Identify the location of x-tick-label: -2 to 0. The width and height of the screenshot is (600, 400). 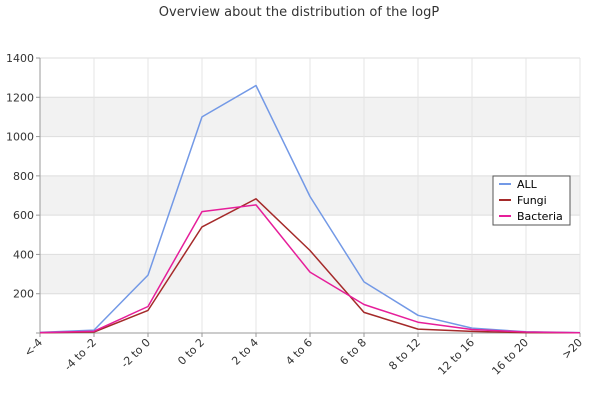
(135, 353).